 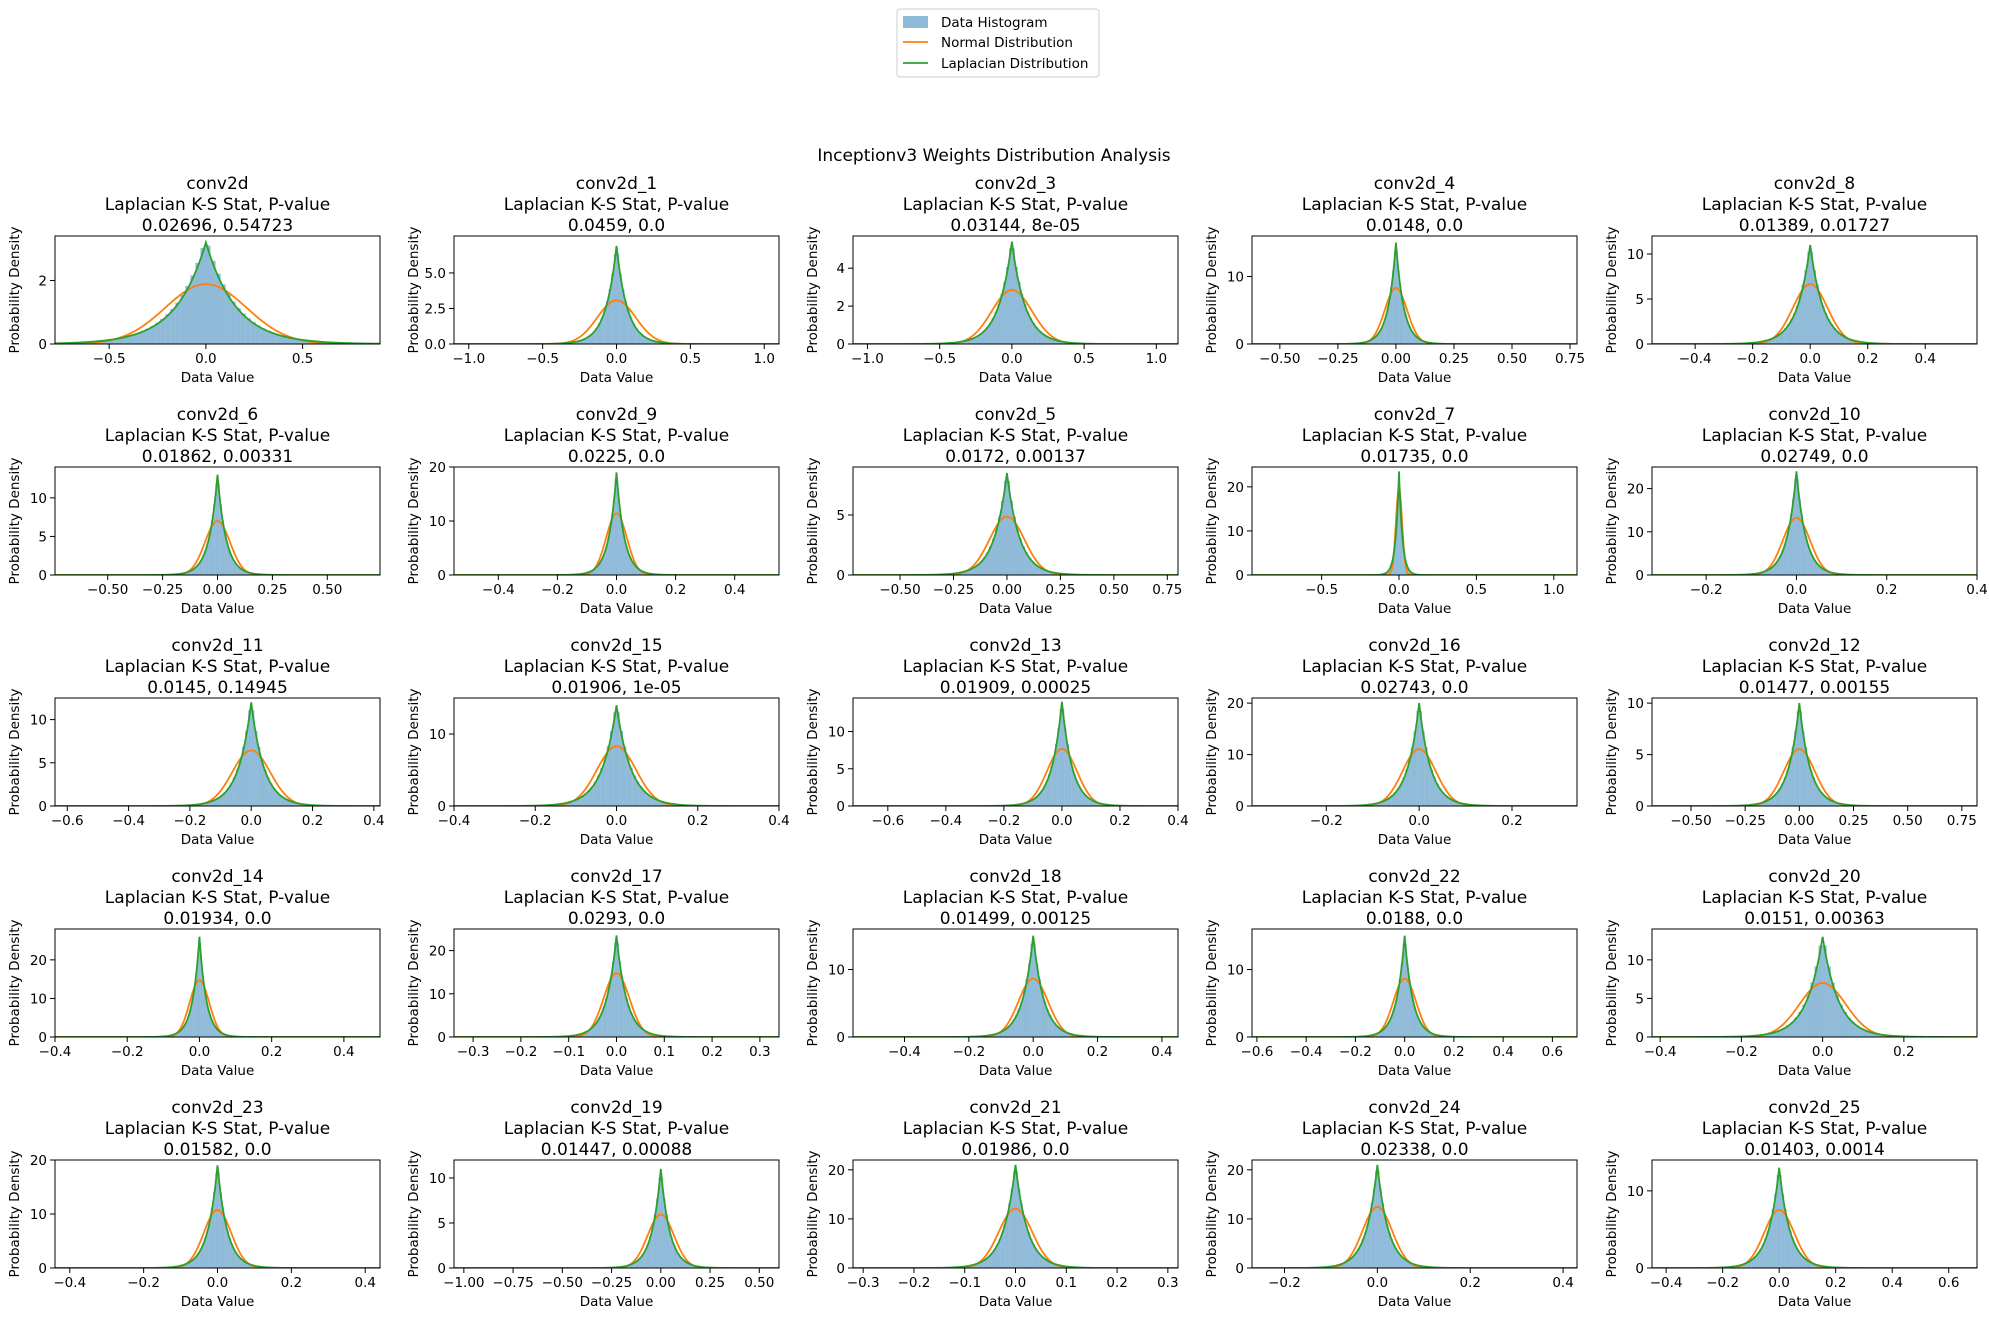 I want to click on x-tick-label: 0.3, so click(x=1167, y=1283).